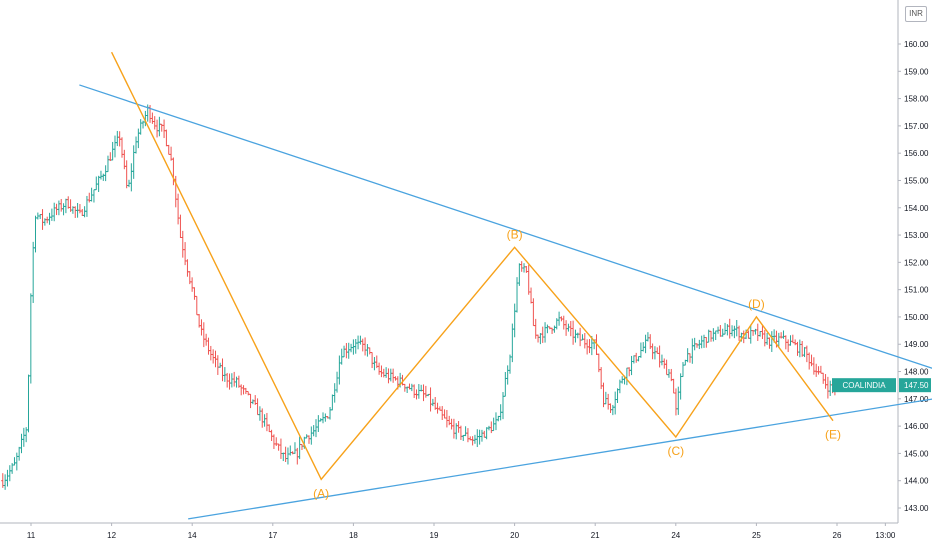  I want to click on wave-label: (B), so click(515, 234).